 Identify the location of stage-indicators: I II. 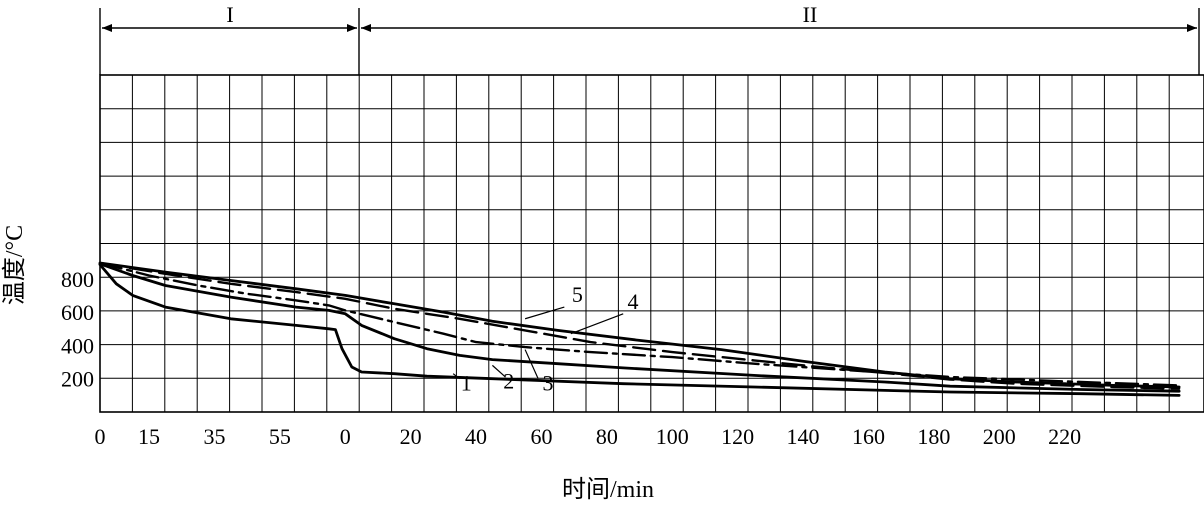
(649, 38).